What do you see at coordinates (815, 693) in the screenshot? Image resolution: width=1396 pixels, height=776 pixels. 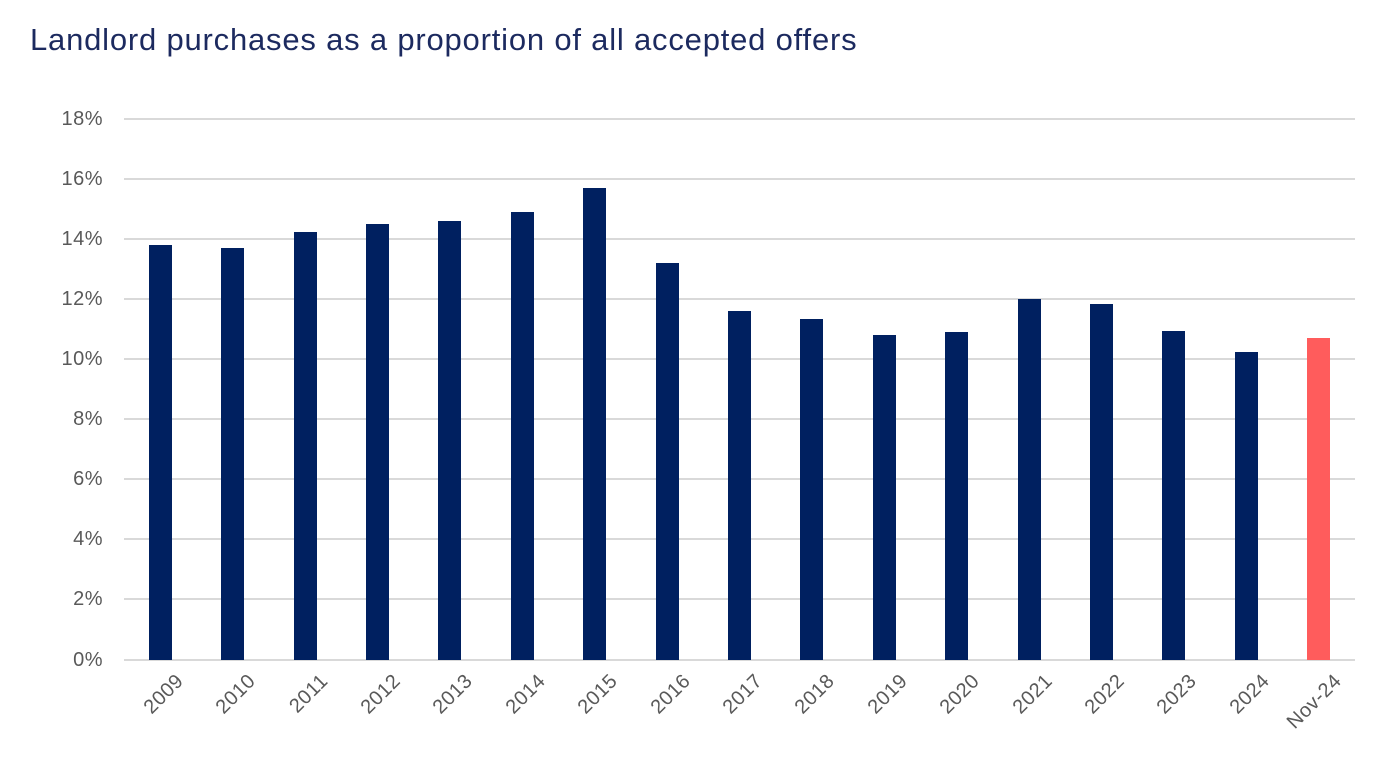 I see `x-axis-tick-label: 2018` at bounding box center [815, 693].